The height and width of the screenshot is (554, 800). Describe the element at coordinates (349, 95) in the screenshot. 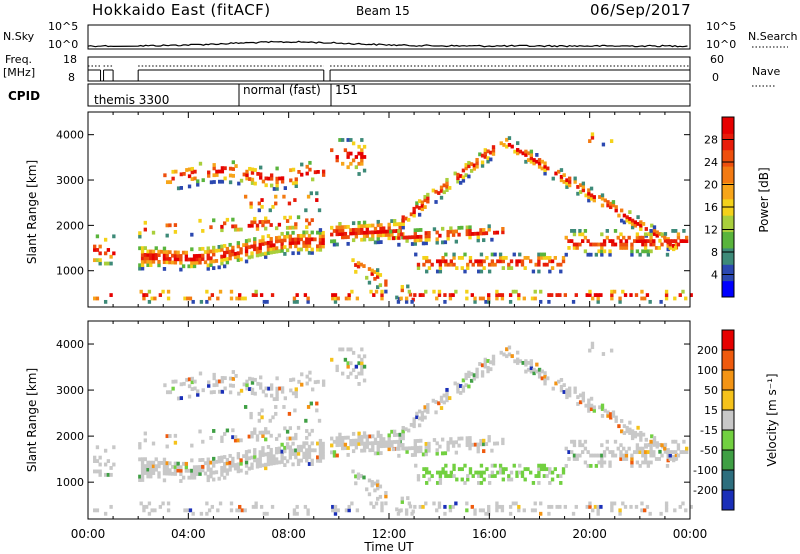

I see `cpid-panel: CPID themis 3300 normal (fast) 151` at that location.